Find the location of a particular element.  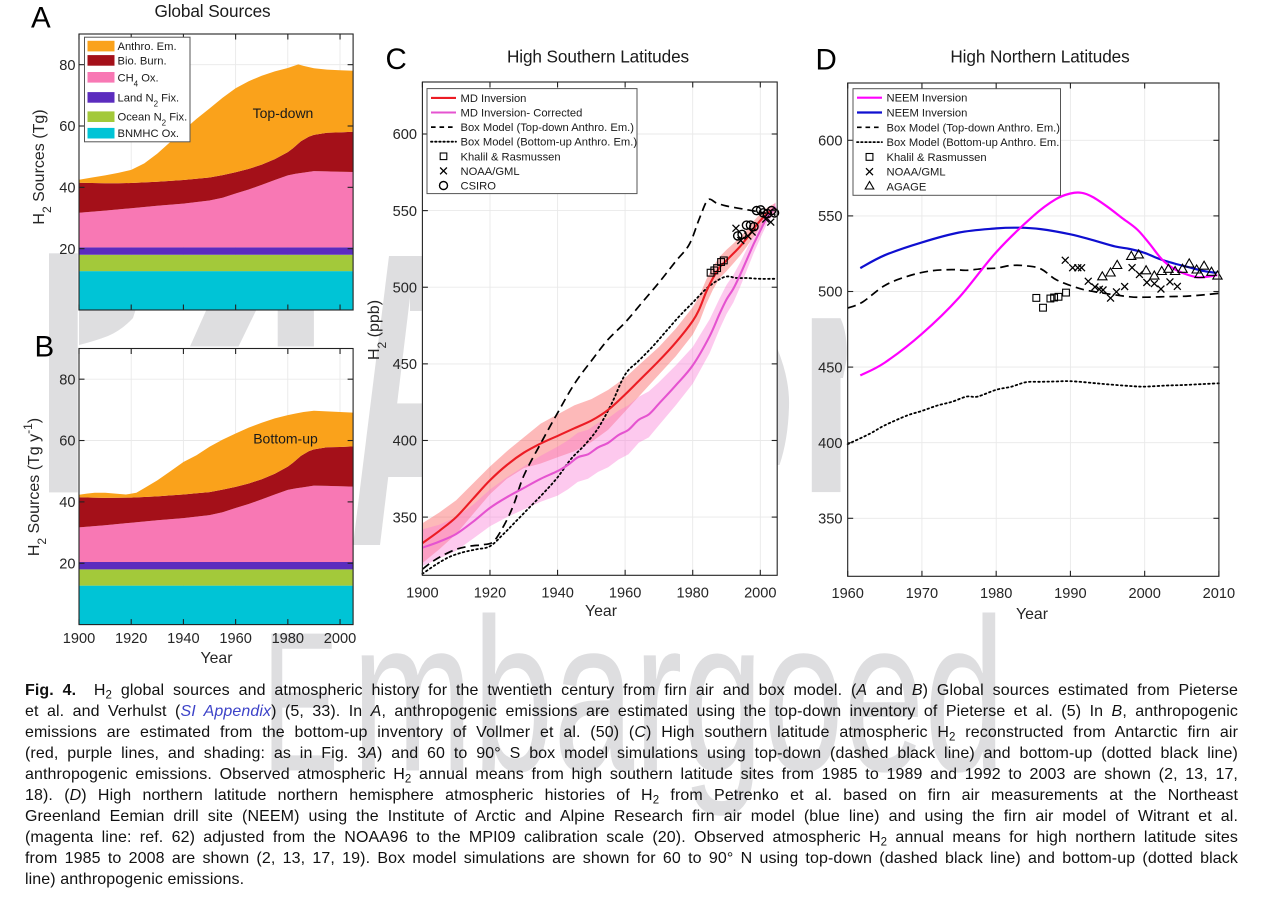

svg-text: Ocean N2 Fix. is located at coordinates (153, 120).